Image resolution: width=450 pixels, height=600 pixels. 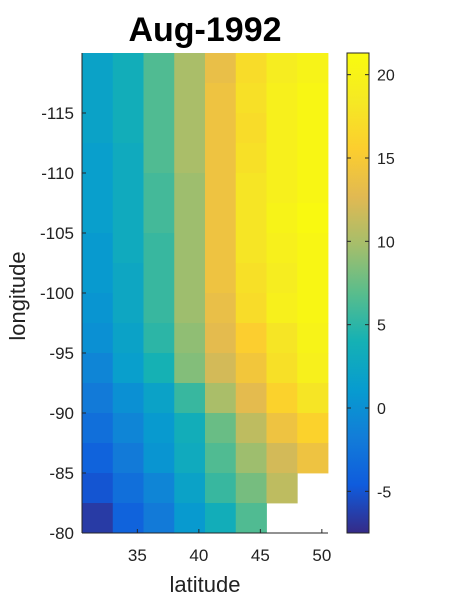 What do you see at coordinates (198, 555) in the screenshot?
I see `x-tick-label: 40` at bounding box center [198, 555].